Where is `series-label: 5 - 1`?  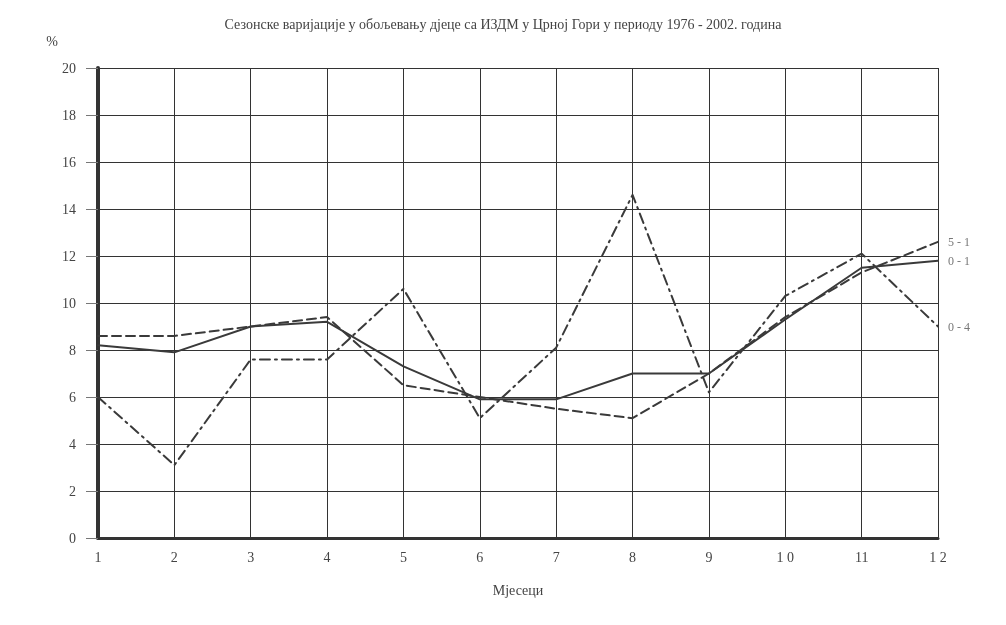
series-label: 5 - 1 is located at coordinates (959, 241).